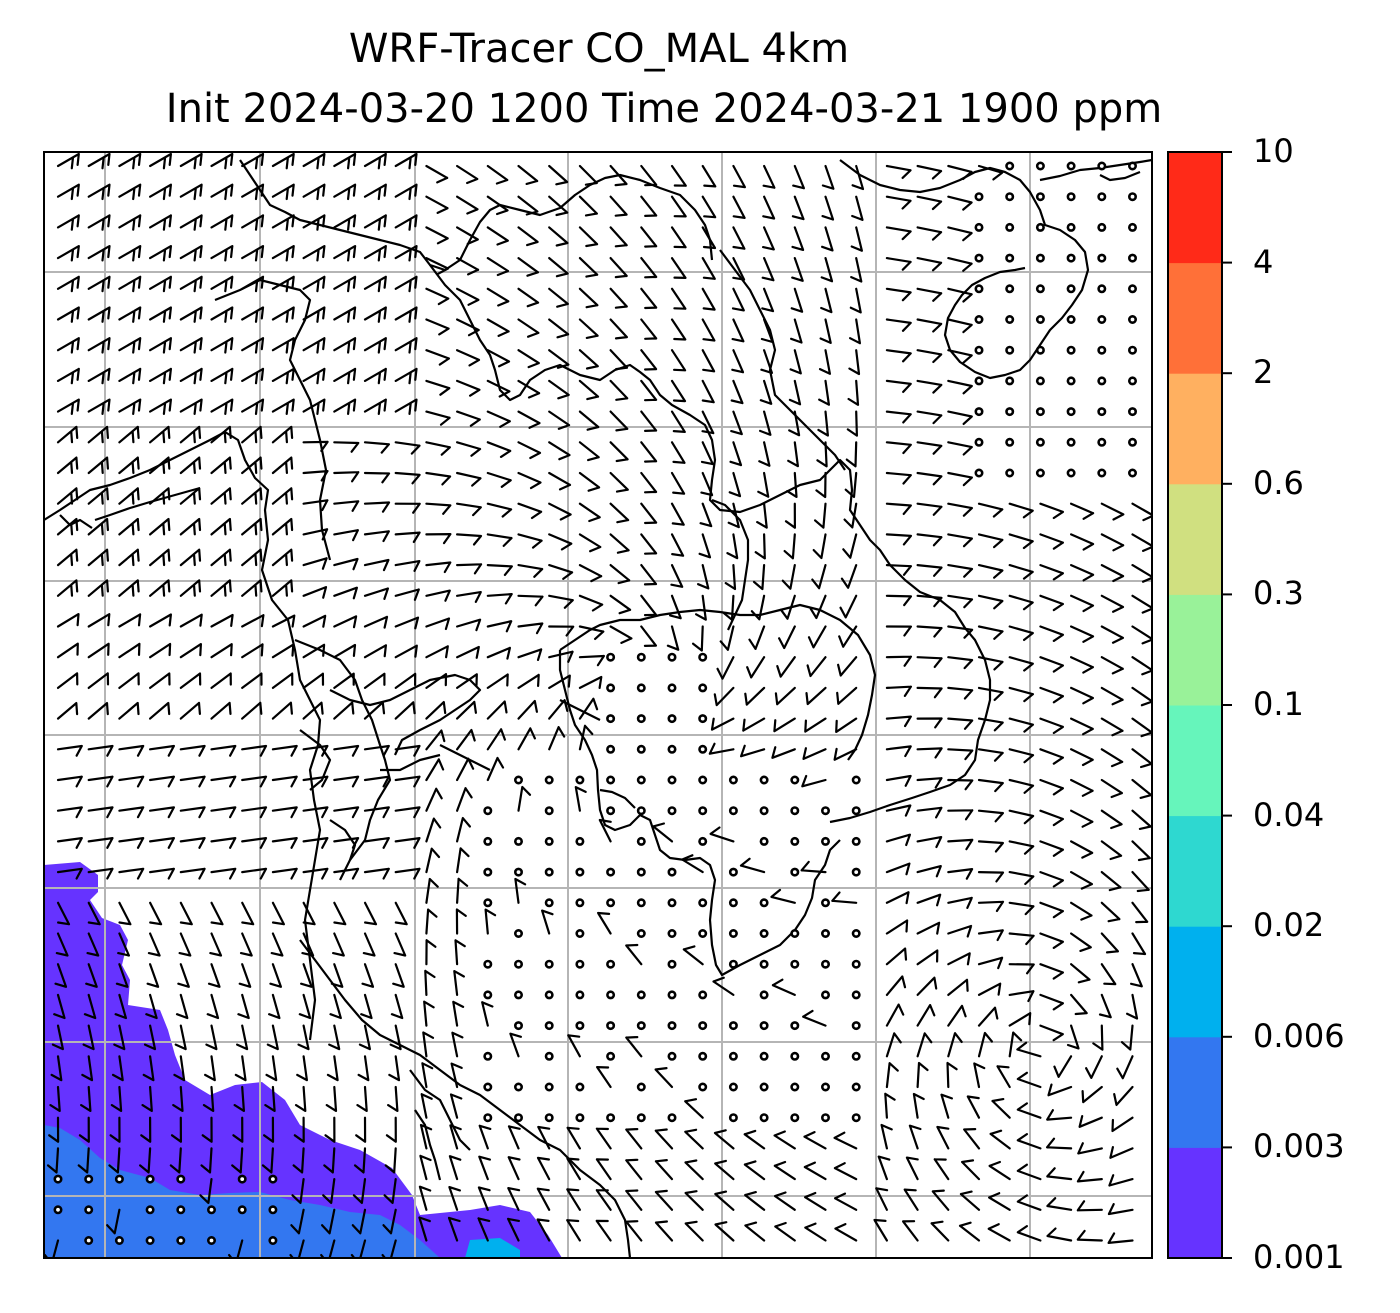  What do you see at coordinates (1263, 372) in the screenshot?
I see `colorbar-tick-label: 2` at bounding box center [1263, 372].